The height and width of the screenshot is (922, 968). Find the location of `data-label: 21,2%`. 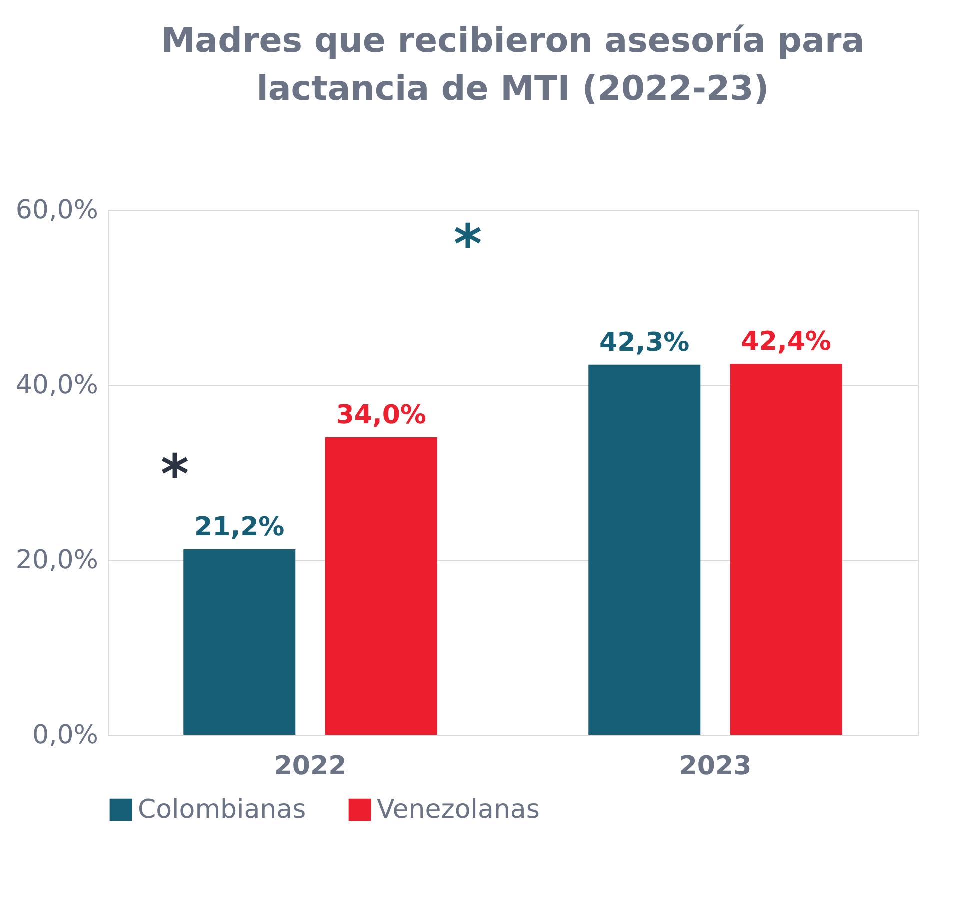

data-label: 21,2% is located at coordinates (239, 527).